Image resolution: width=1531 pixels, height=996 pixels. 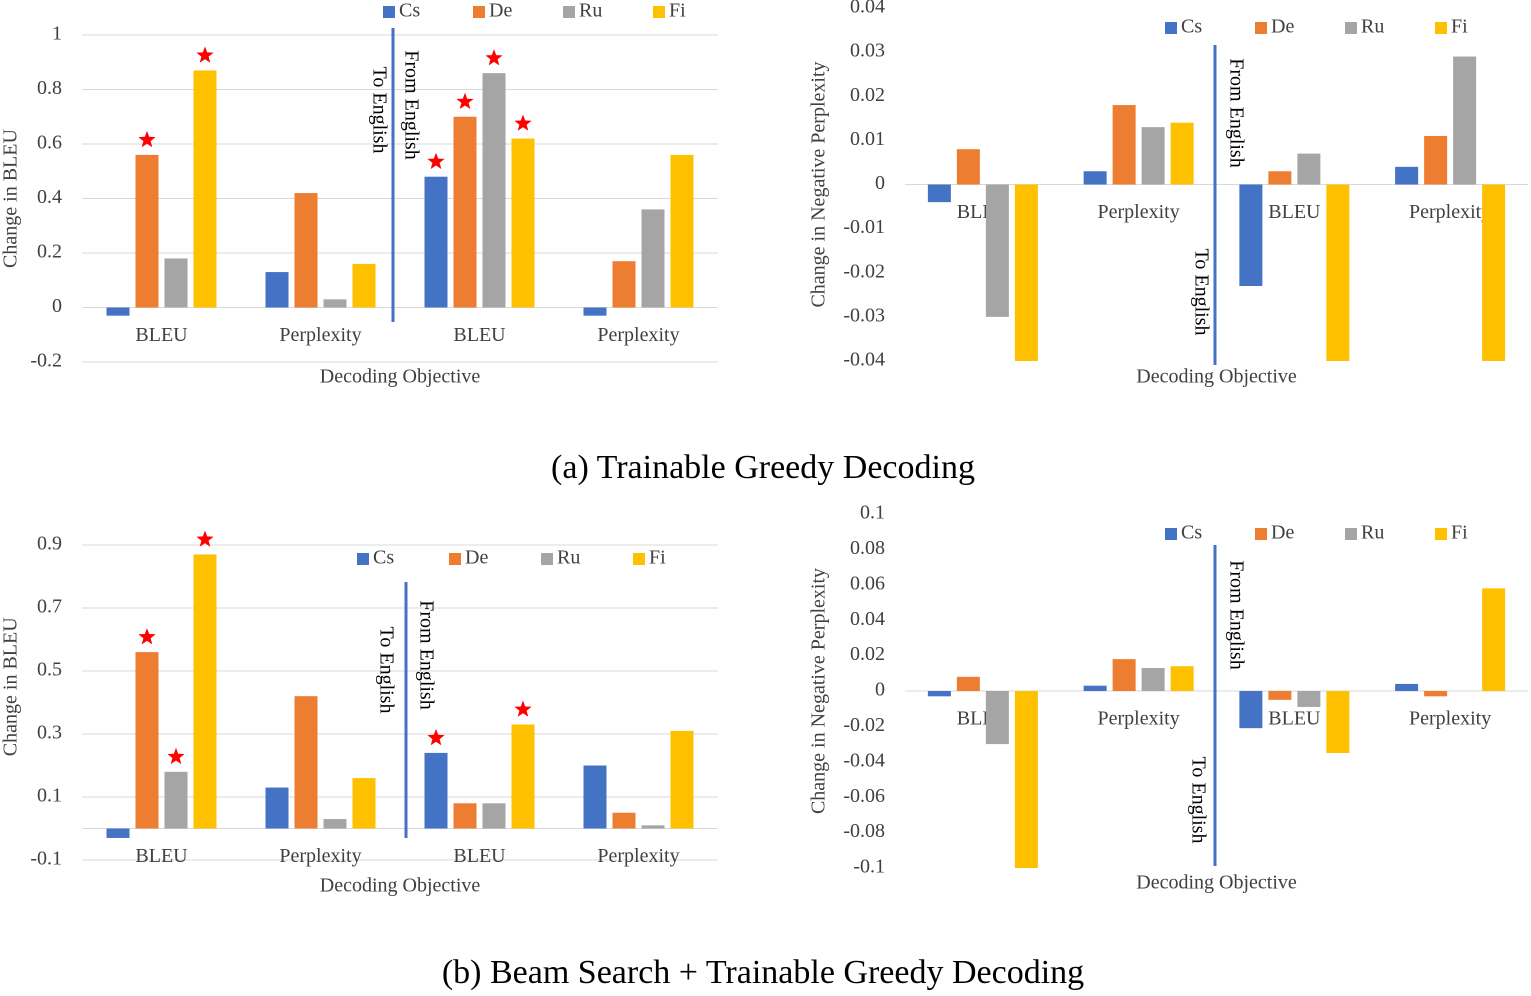 What do you see at coordinates (1282, 533) in the screenshot?
I see `legend-label: De` at bounding box center [1282, 533].